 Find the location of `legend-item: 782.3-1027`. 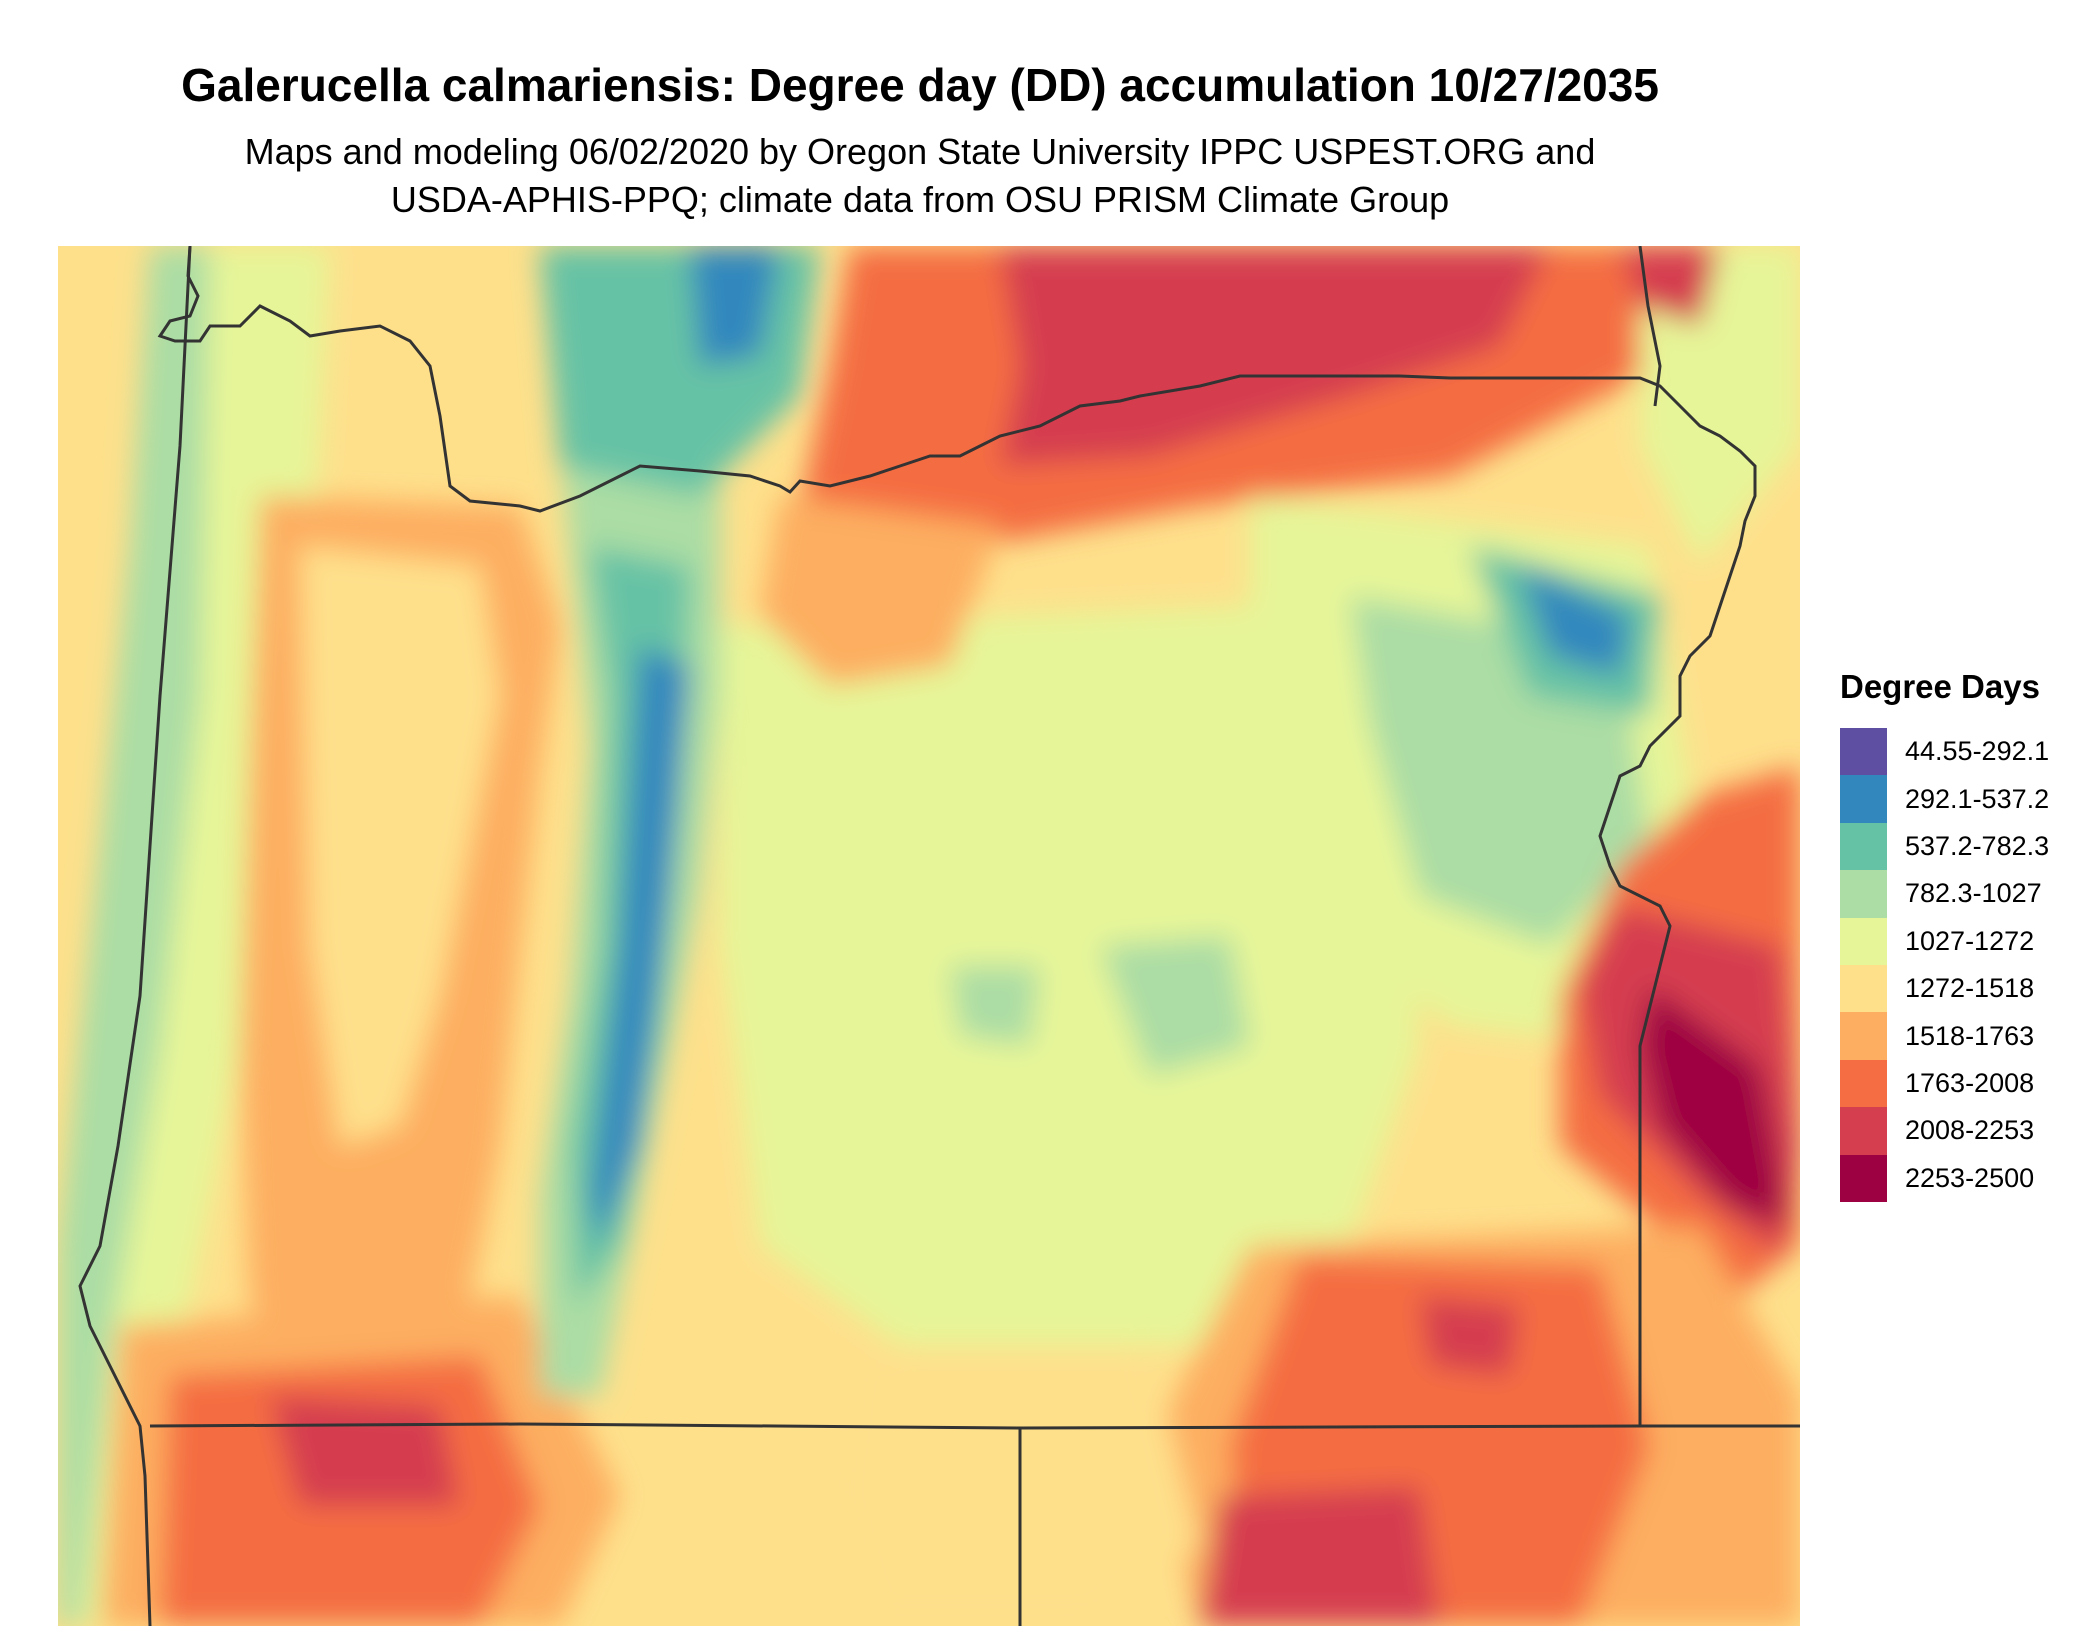

legend-item: 782.3-1027 is located at coordinates (1965, 894).